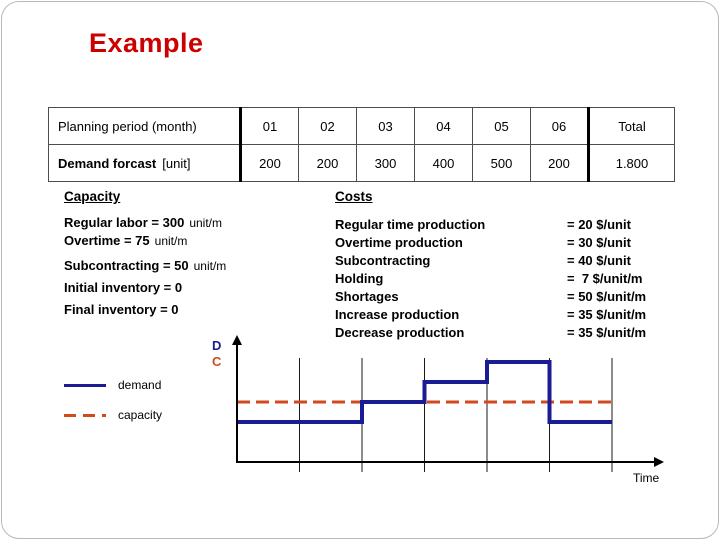  Describe the element at coordinates (107, 240) in the screenshot. I see `capacity-item-text: Overtime = 75` at that location.